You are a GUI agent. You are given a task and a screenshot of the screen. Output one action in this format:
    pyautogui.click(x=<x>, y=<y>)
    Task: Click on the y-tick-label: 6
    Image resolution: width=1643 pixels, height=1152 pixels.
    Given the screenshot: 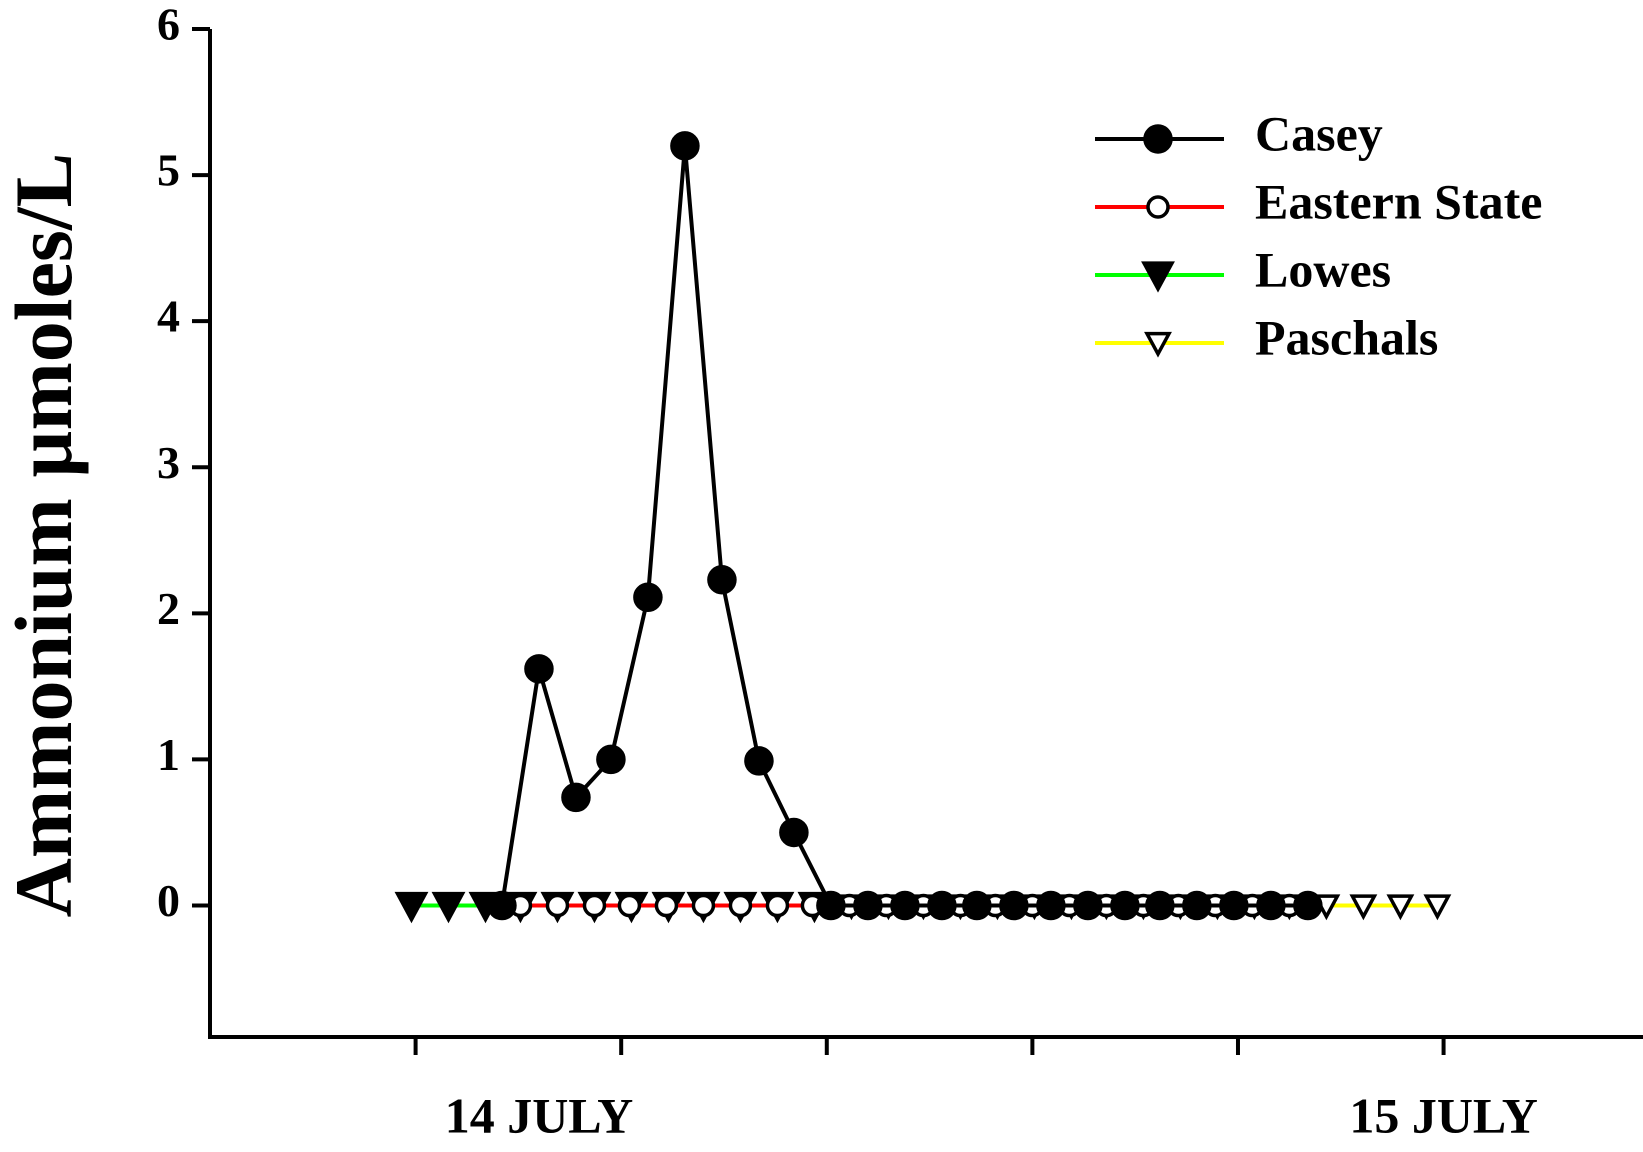 What is the action you would take?
    pyautogui.click(x=168, y=25)
    